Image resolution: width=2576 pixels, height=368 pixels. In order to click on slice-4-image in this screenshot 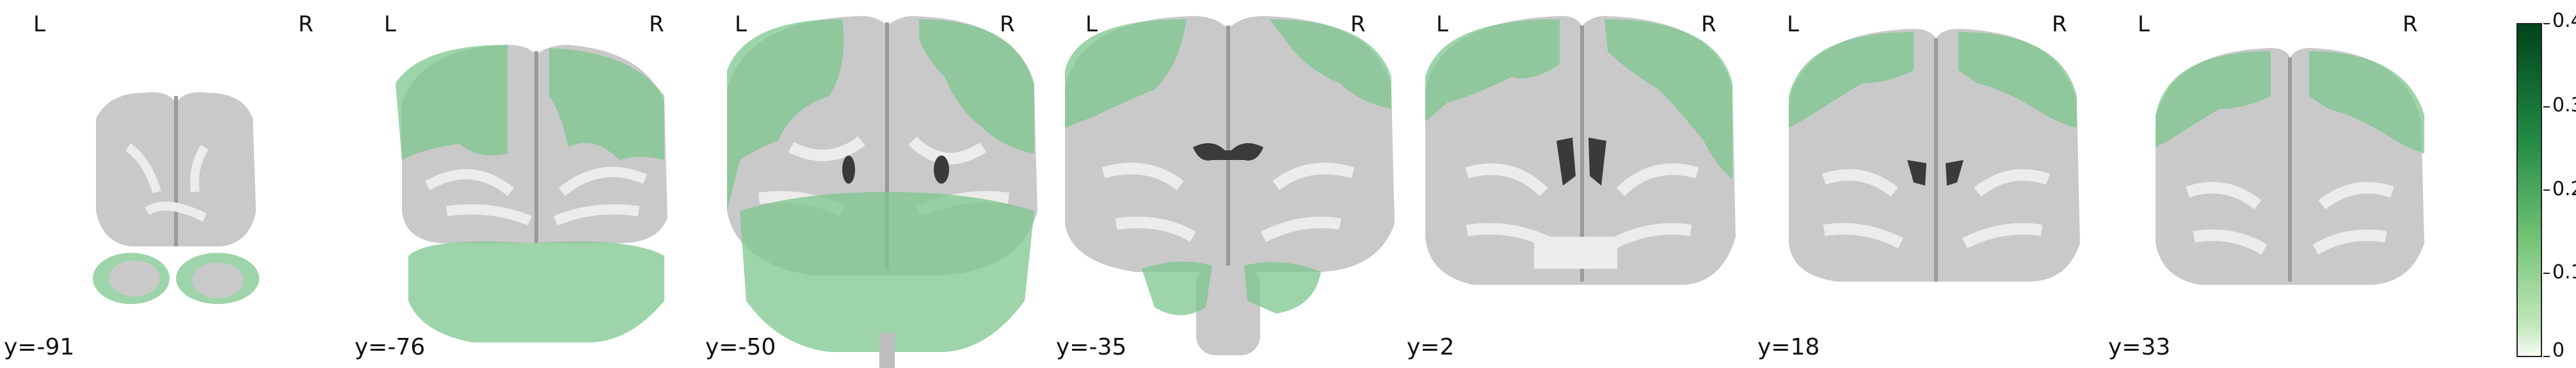, I will do `click(1230, 185)`.